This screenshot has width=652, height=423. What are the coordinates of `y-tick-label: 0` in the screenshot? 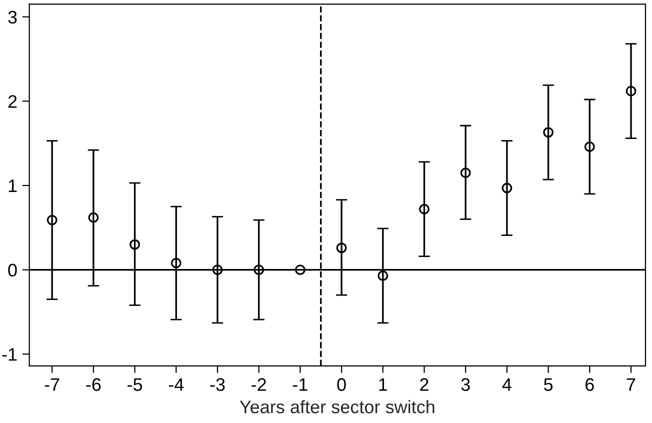 It's located at (12, 270).